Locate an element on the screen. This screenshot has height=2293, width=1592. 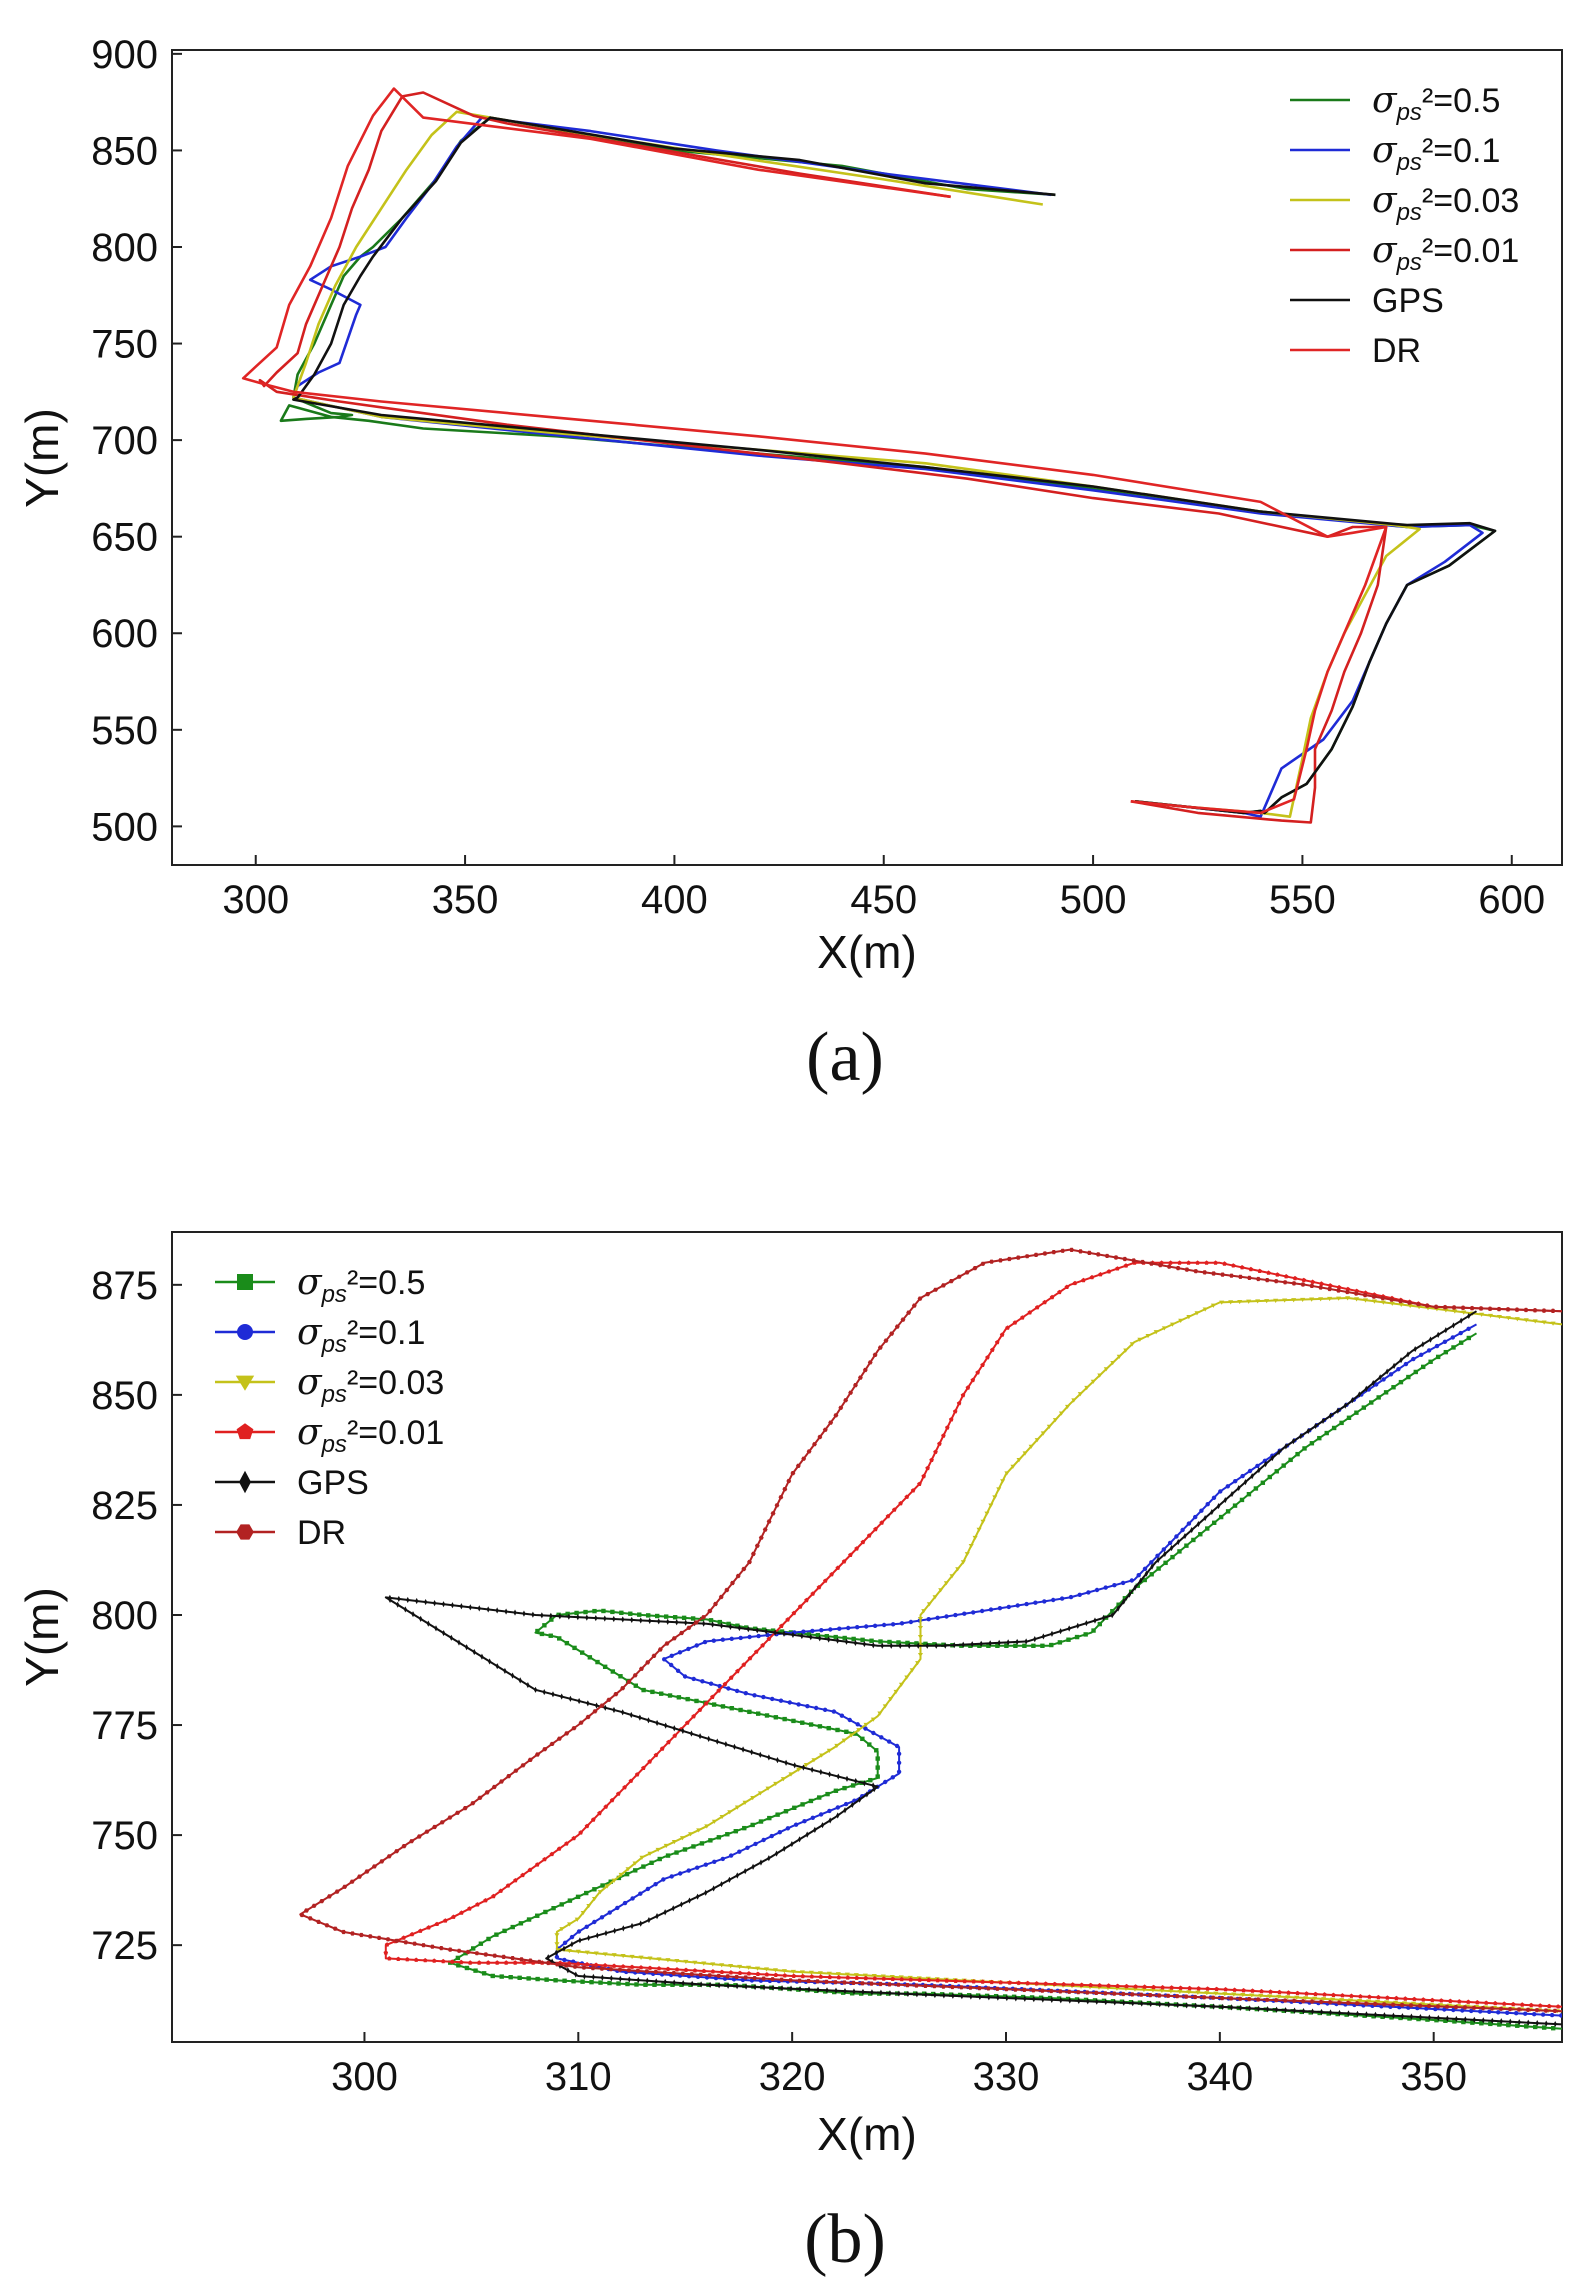
panel-b-y-tick-label-0: 725 is located at coordinates (124, 1946).